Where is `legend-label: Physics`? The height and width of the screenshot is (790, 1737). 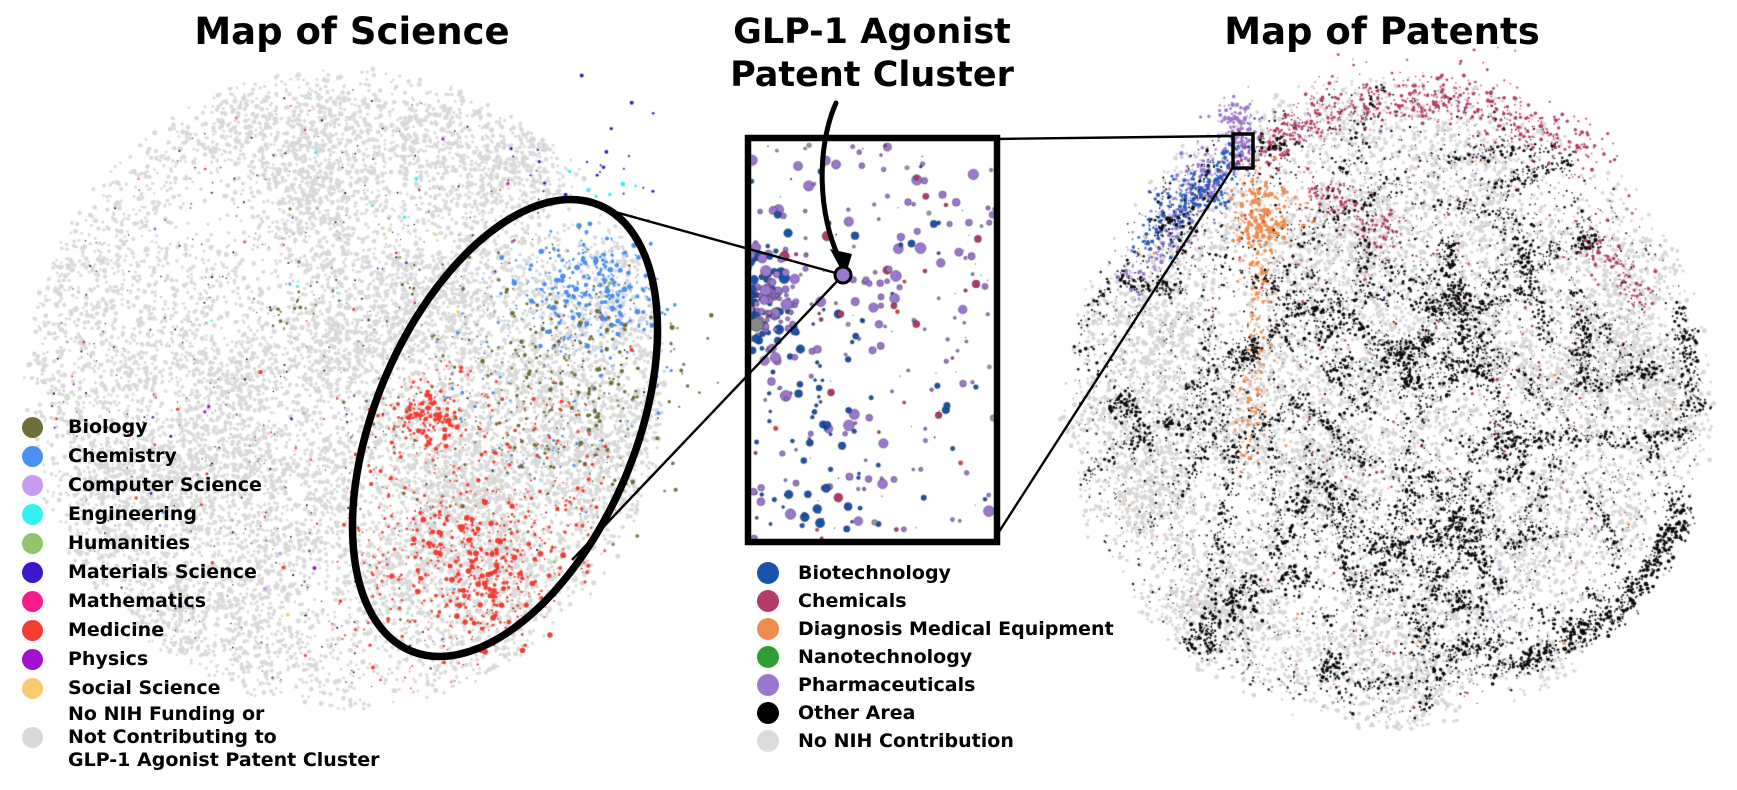
legend-label: Physics is located at coordinates (108, 659).